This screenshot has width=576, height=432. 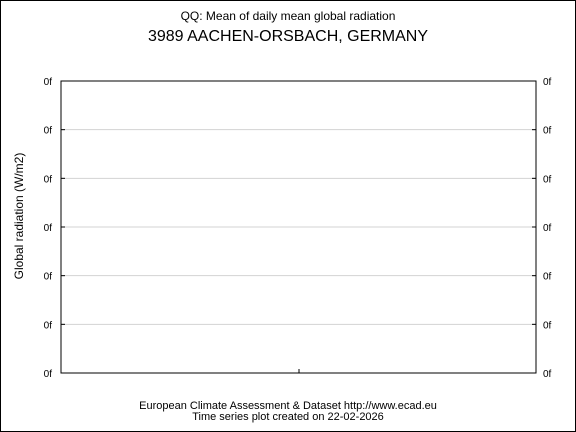 I want to click on y-axis-label: Global radiation (W/m2), so click(x=19, y=216).